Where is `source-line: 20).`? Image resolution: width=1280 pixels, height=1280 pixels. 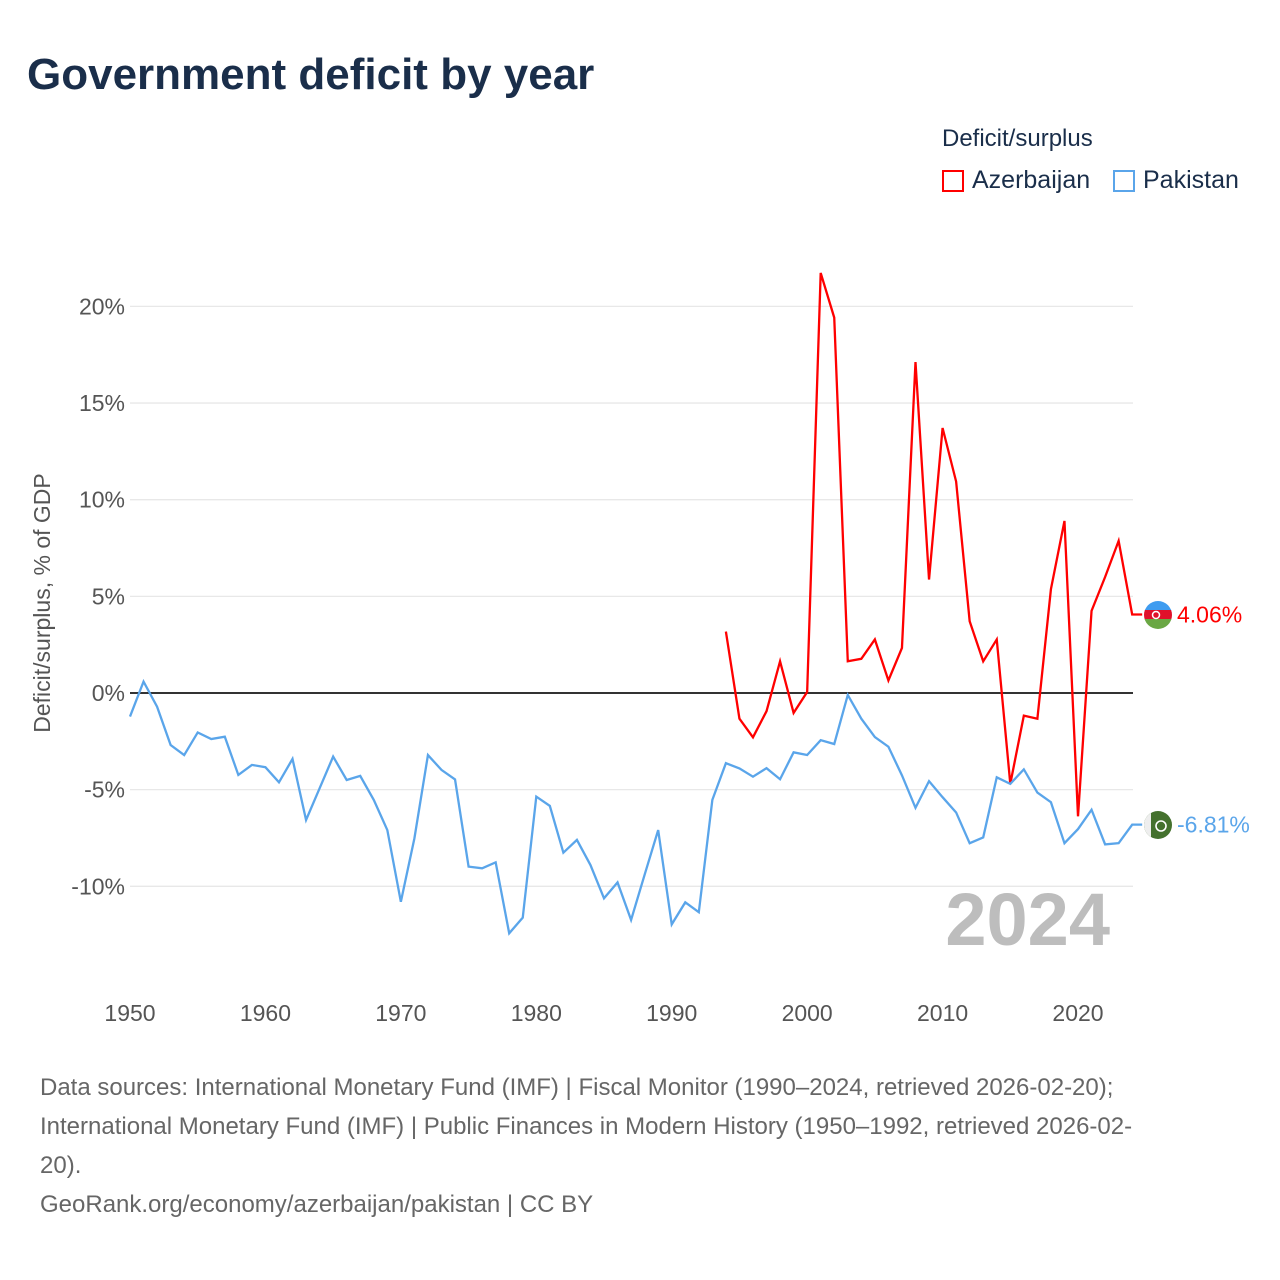 source-line: 20). is located at coordinates (61, 1165).